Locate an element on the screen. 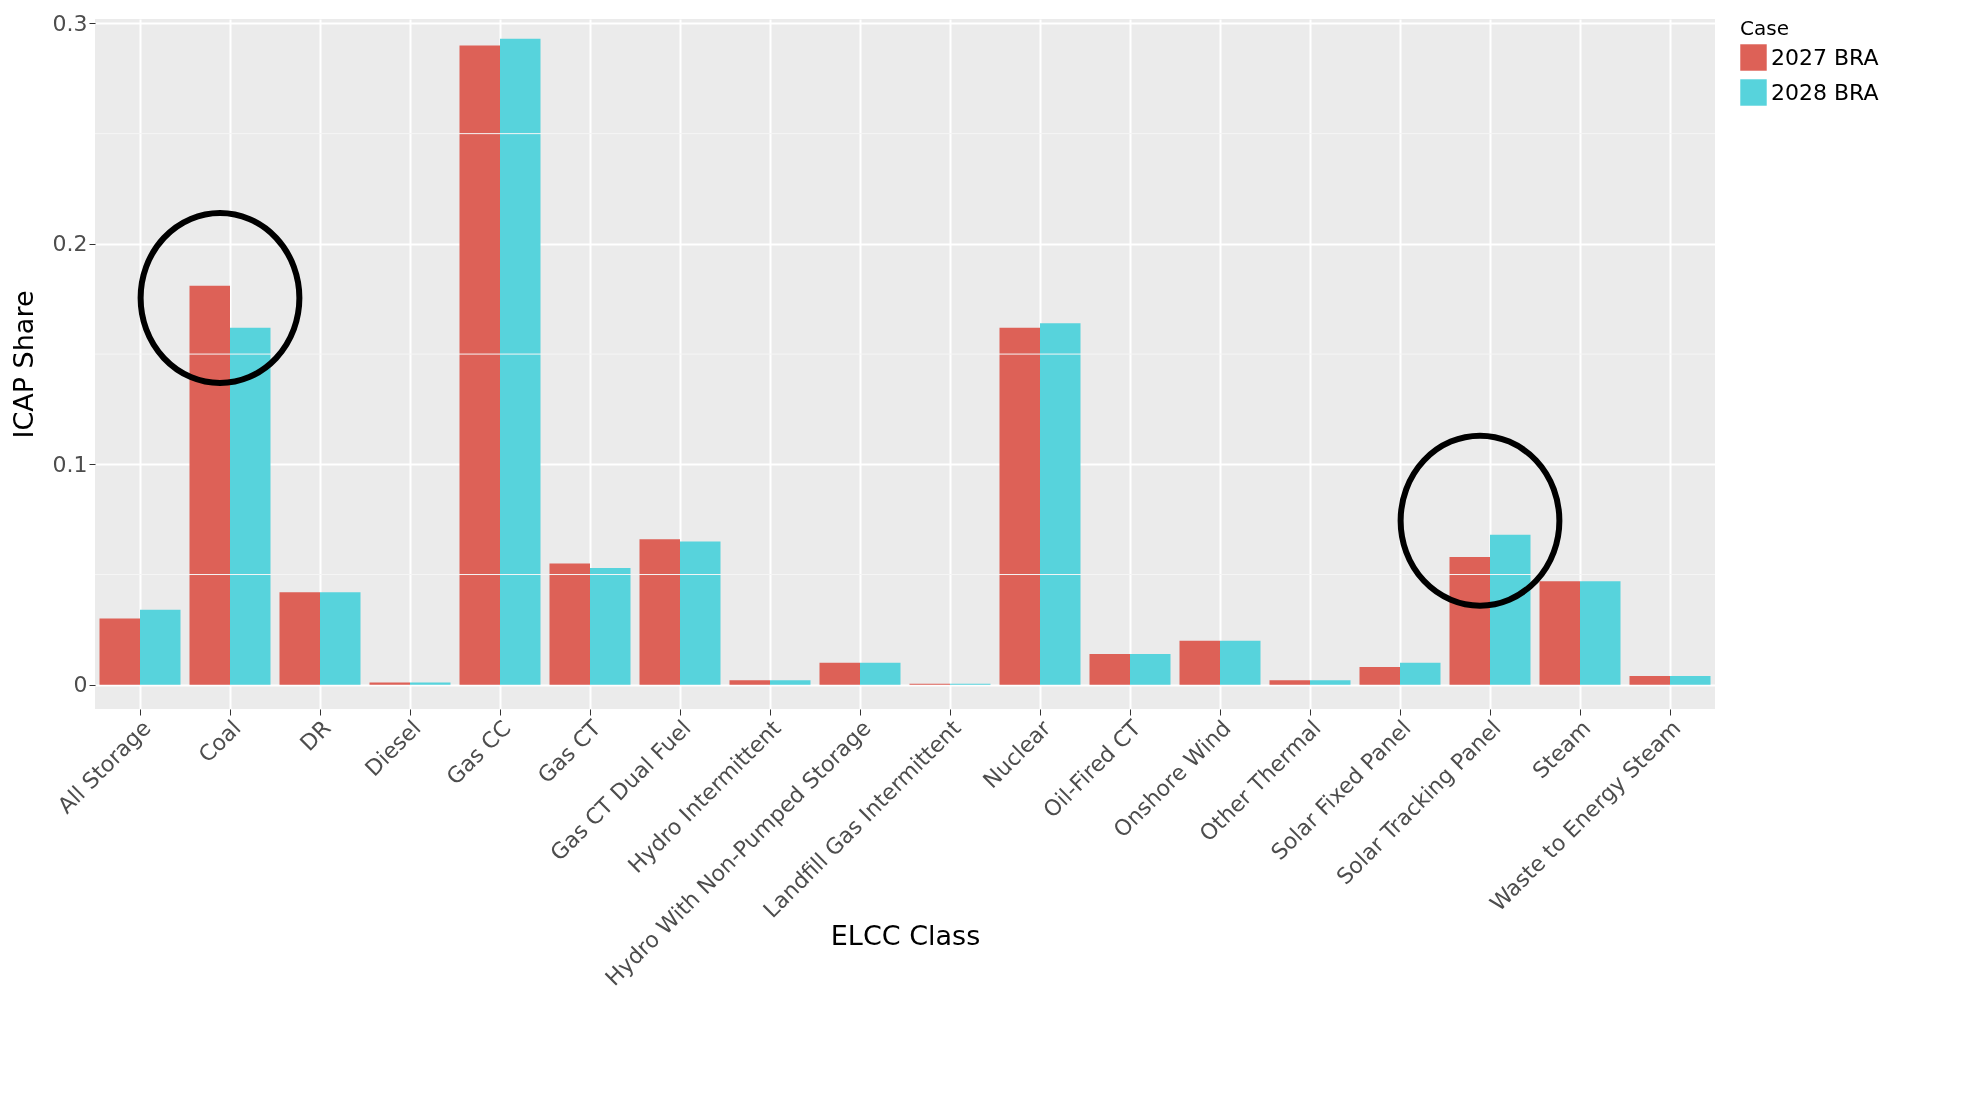 The width and height of the screenshot is (1967, 1112). x-tick-label: Gas CT is located at coordinates (569, 751).